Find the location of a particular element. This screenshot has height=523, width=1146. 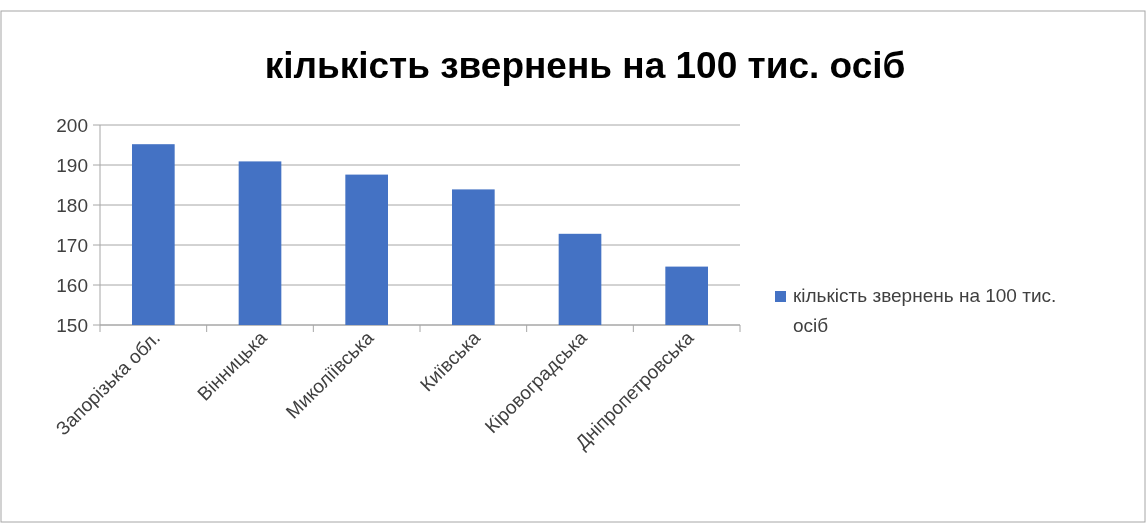

y-tick-label: 200 is located at coordinates (72, 125).